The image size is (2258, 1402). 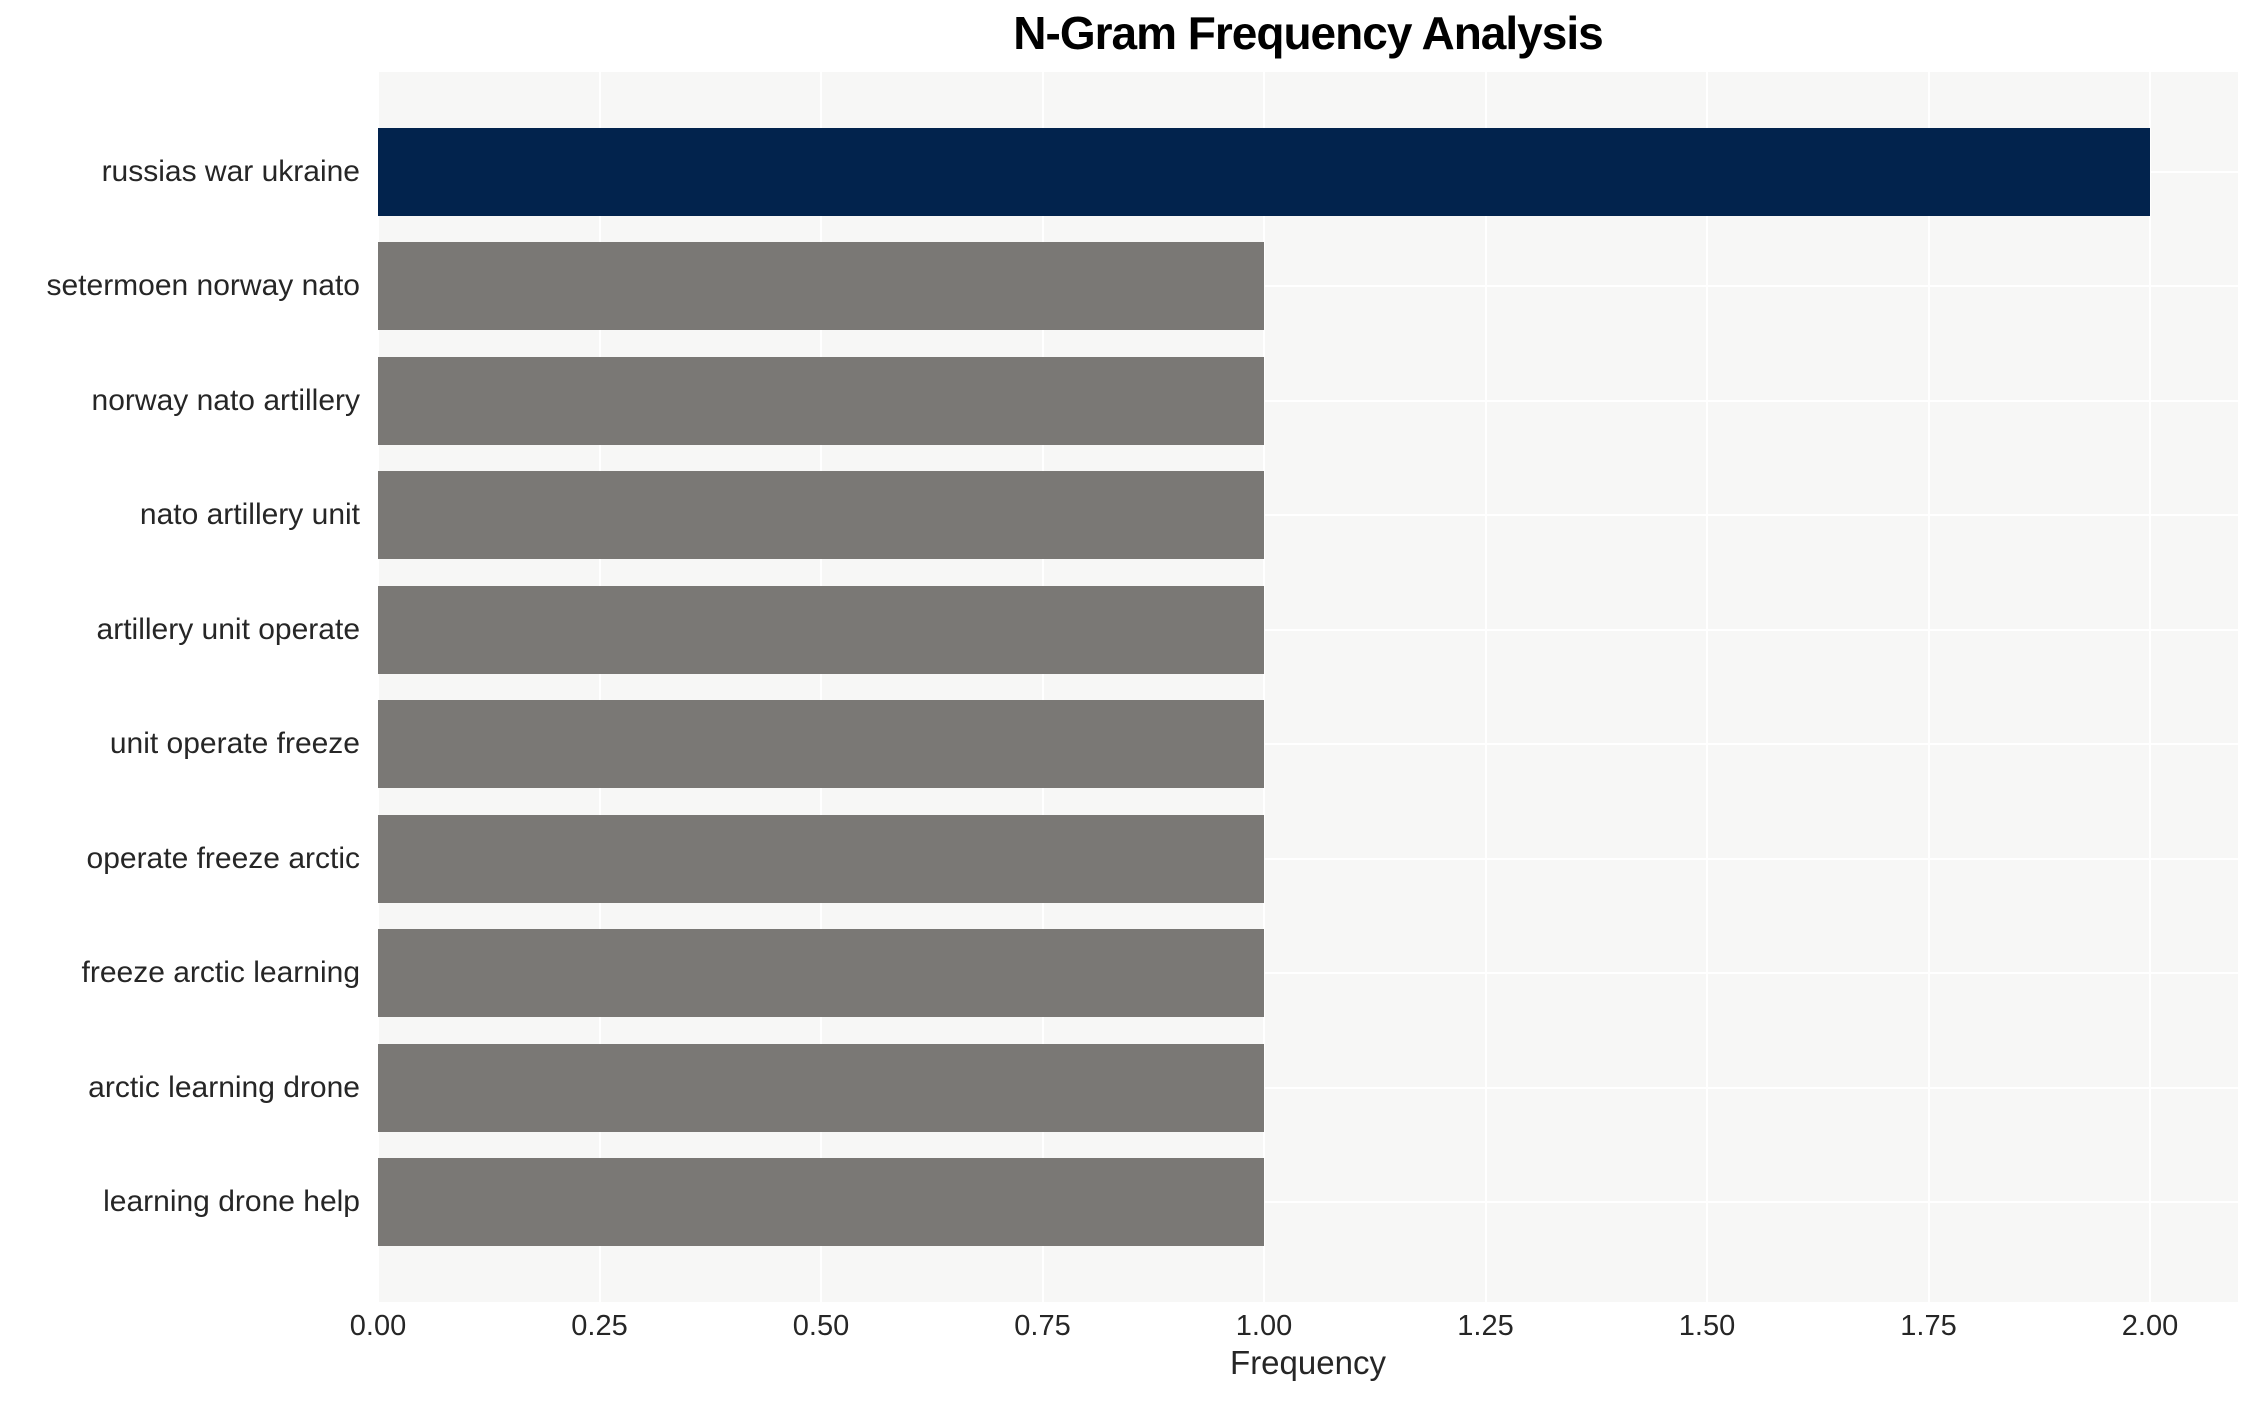 I want to click on bar-arctic-learning-drone, so click(x=821, y=1087).